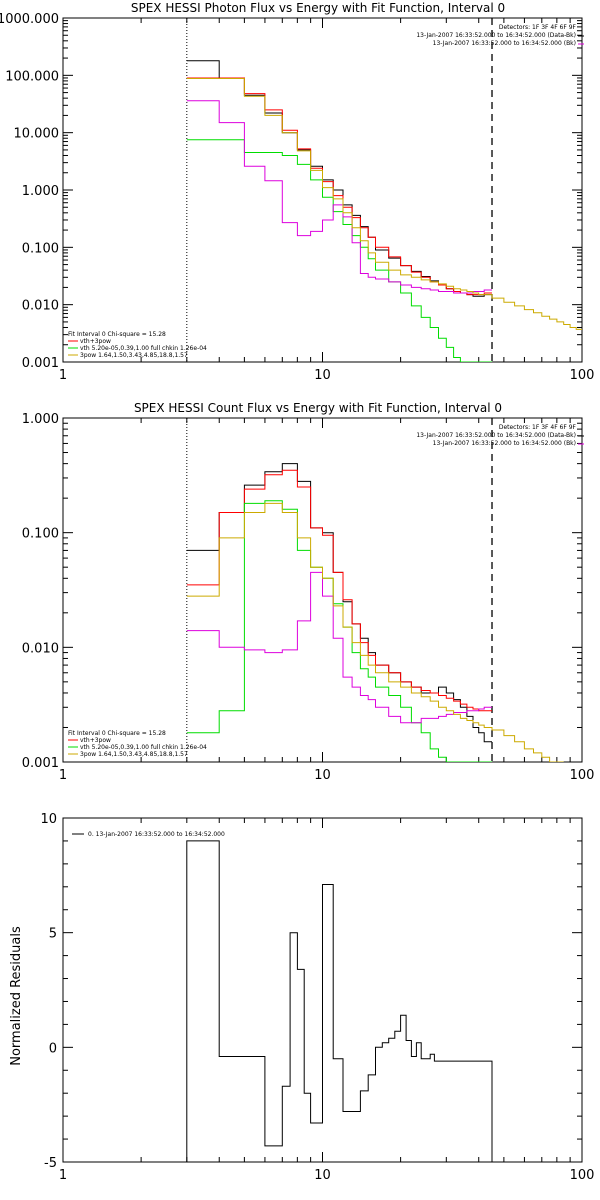 Image resolution: width=600 pixels, height=1200 pixels. What do you see at coordinates (538, 427) in the screenshot?
I see `count-header-line-1: Detectors: 1F 3F 4F 6F 9F` at bounding box center [538, 427].